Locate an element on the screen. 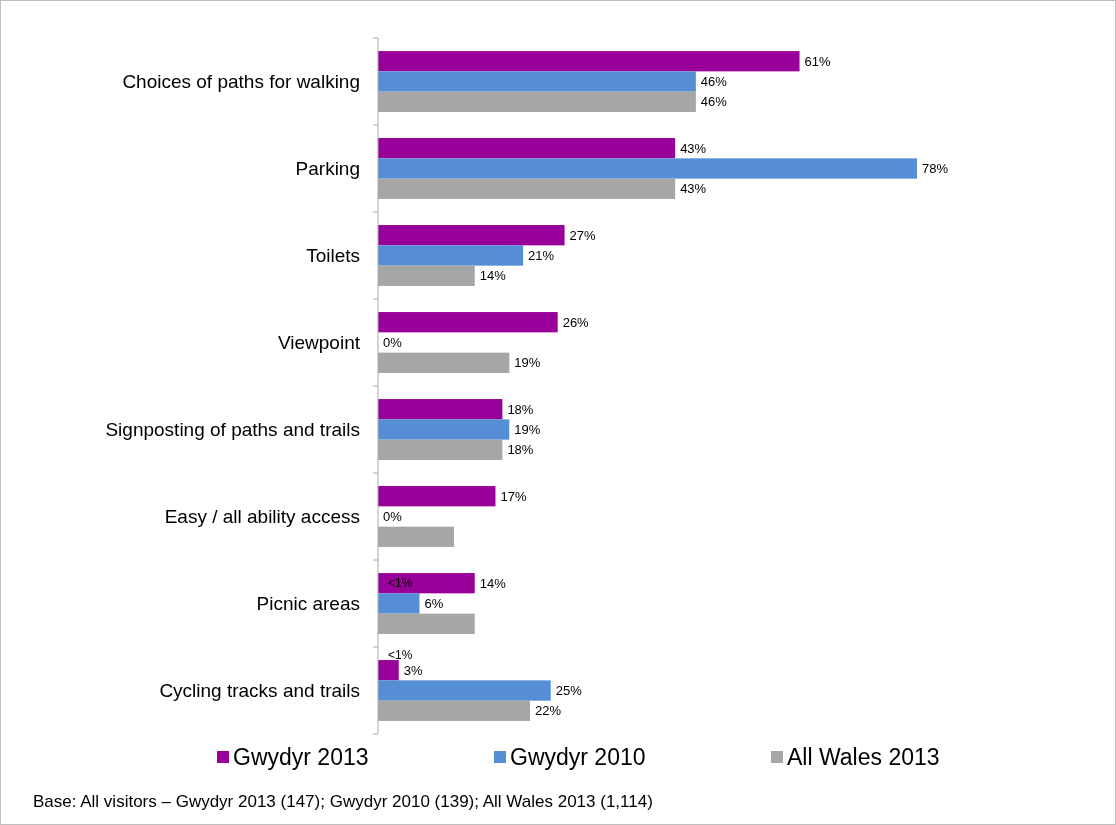  y-tick-label: Cycling tracks and trails is located at coordinates (259, 690).